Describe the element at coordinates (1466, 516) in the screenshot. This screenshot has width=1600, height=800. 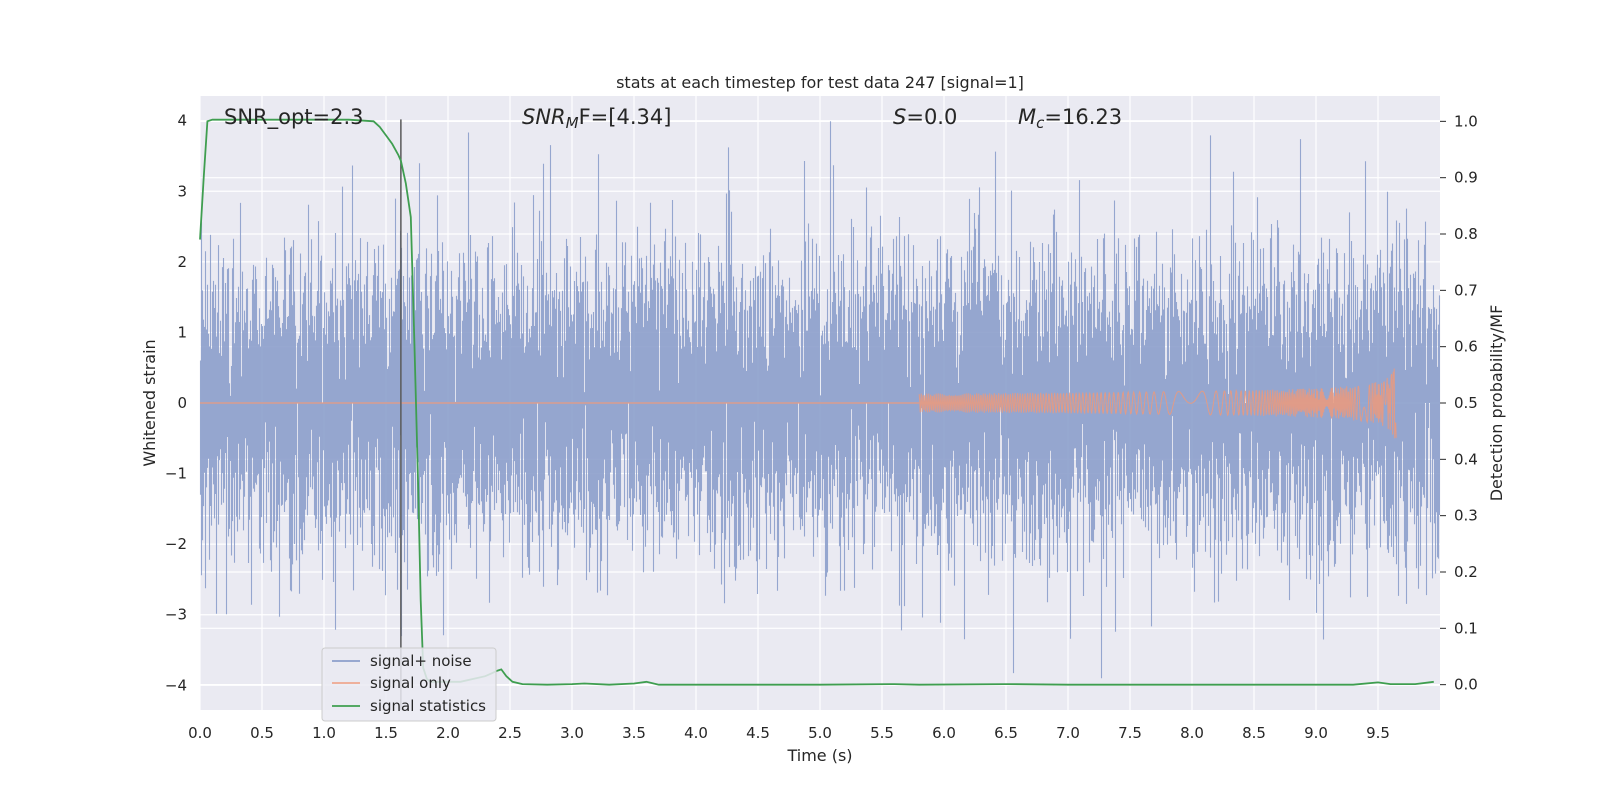
I see `y2-tick-label: 0.3` at that location.